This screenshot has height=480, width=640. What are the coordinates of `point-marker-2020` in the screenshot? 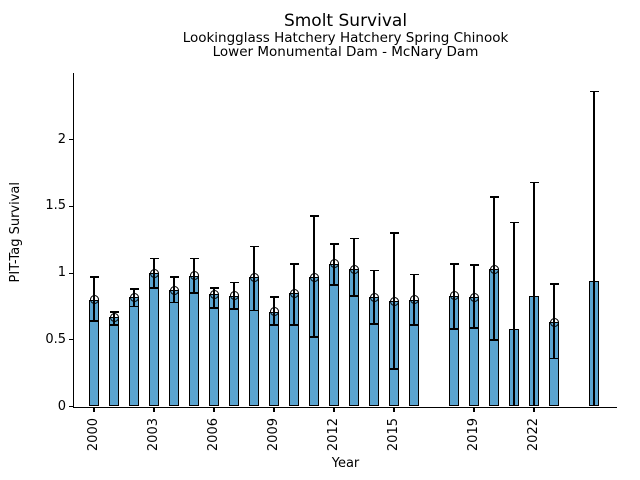 It's located at (494, 269).